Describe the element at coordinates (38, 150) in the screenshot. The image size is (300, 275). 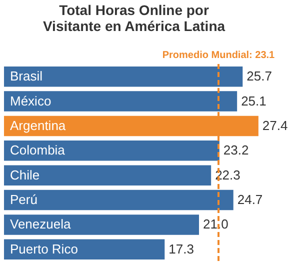
I see `y-tick-label: Colombia` at that location.